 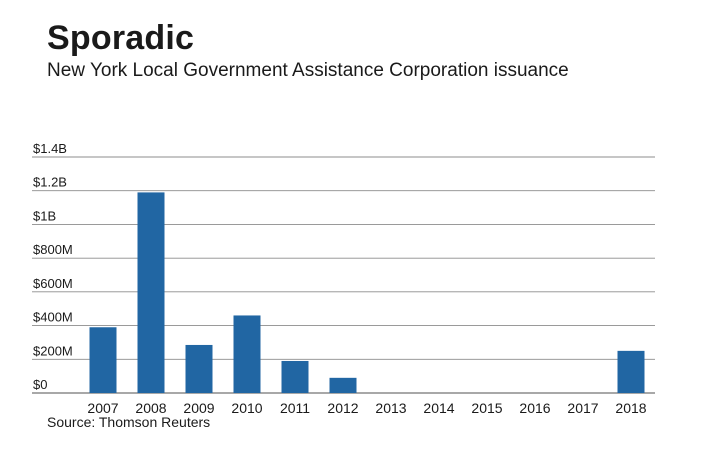 What do you see at coordinates (102, 408) in the screenshot?
I see `x-tick-label: 2007` at bounding box center [102, 408].